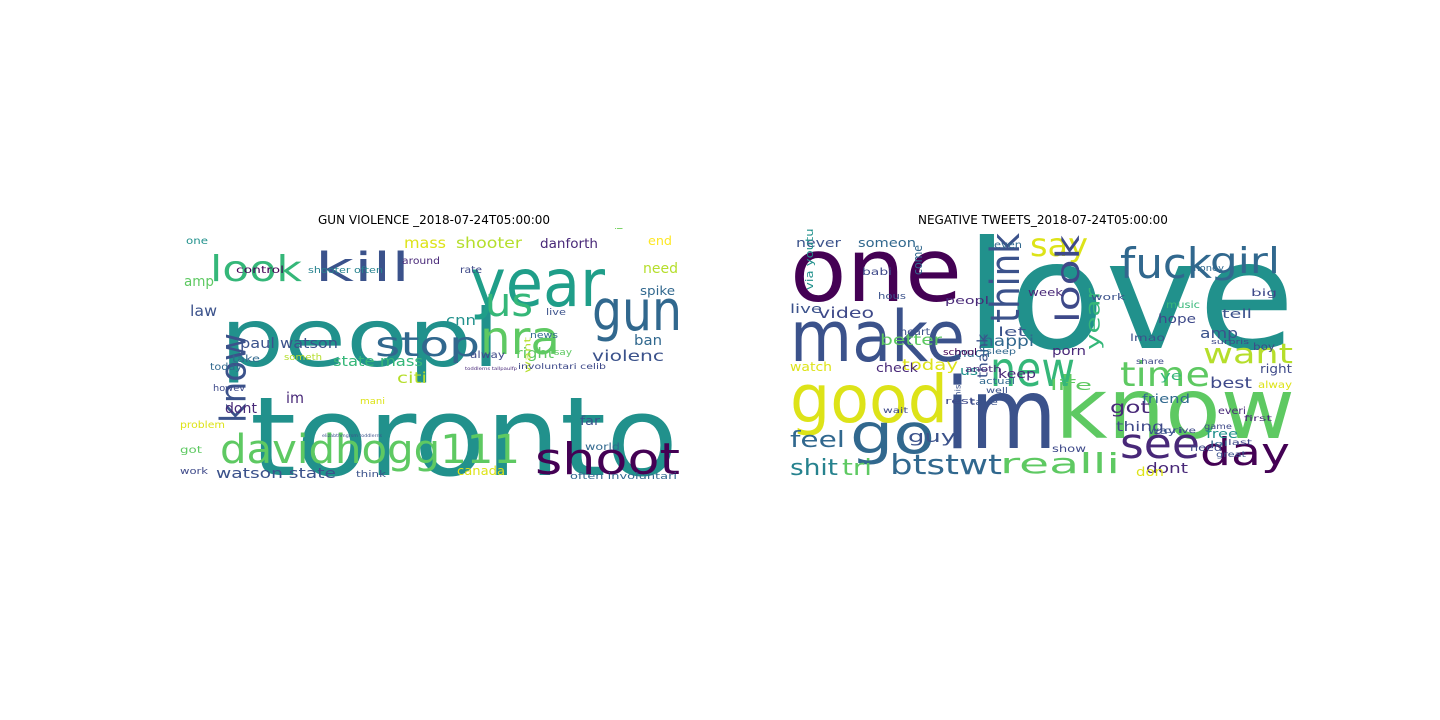 This screenshot has height=720, width=1440. Describe the element at coordinates (1150, 361) in the screenshot. I see `word-share: share` at that location.